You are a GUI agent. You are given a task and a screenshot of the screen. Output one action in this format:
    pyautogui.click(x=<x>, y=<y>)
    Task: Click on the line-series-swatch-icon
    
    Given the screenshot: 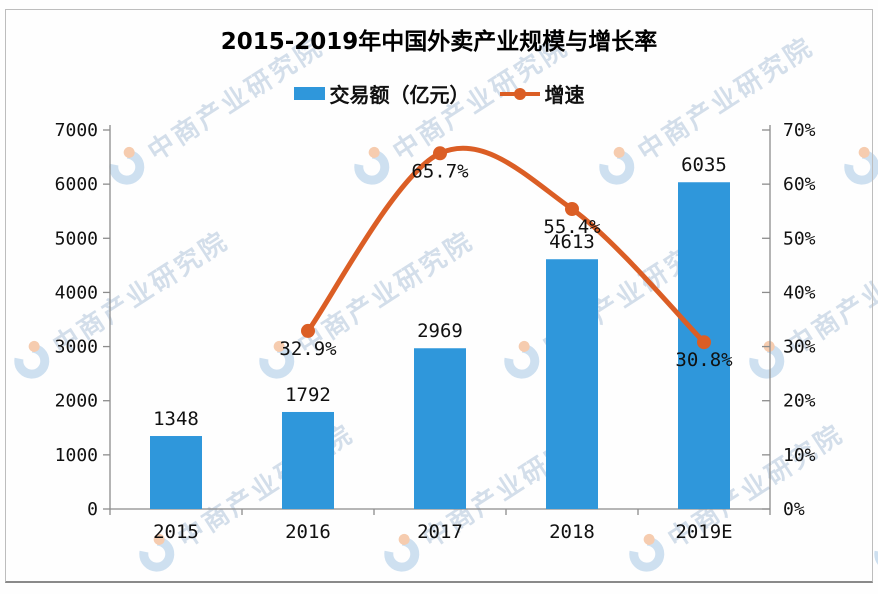 What is the action you would take?
    pyautogui.click(x=519, y=94)
    